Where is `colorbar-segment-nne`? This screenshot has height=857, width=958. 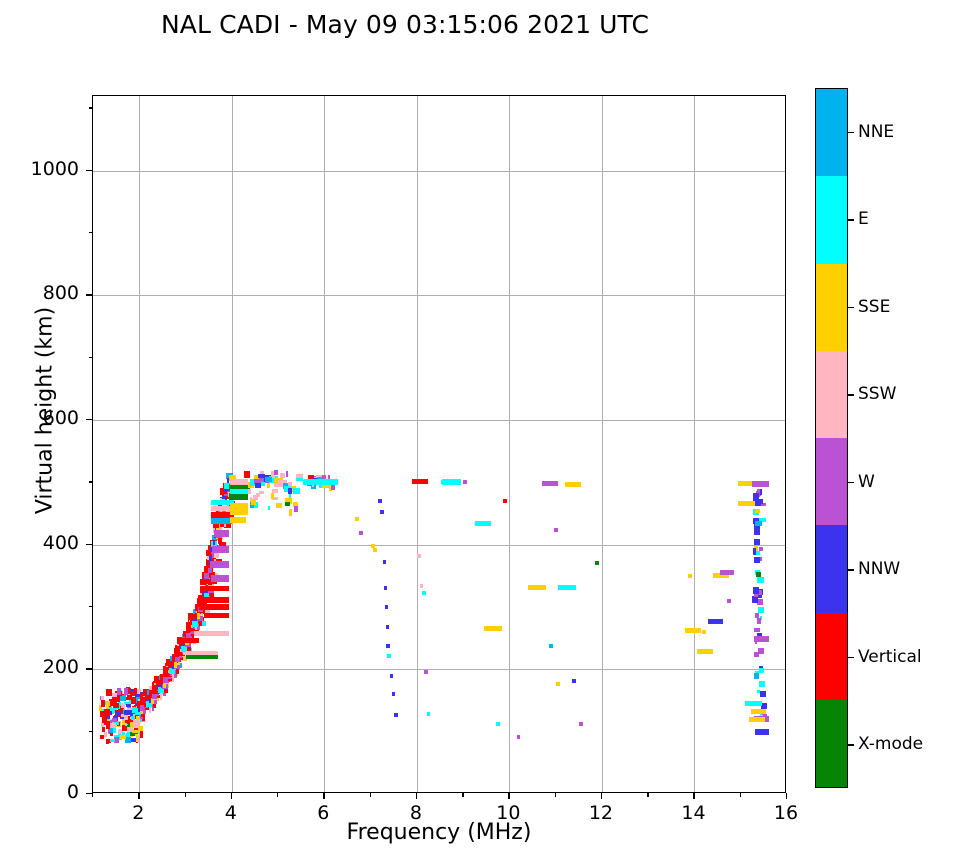
colorbar-segment-nne is located at coordinates (831, 133).